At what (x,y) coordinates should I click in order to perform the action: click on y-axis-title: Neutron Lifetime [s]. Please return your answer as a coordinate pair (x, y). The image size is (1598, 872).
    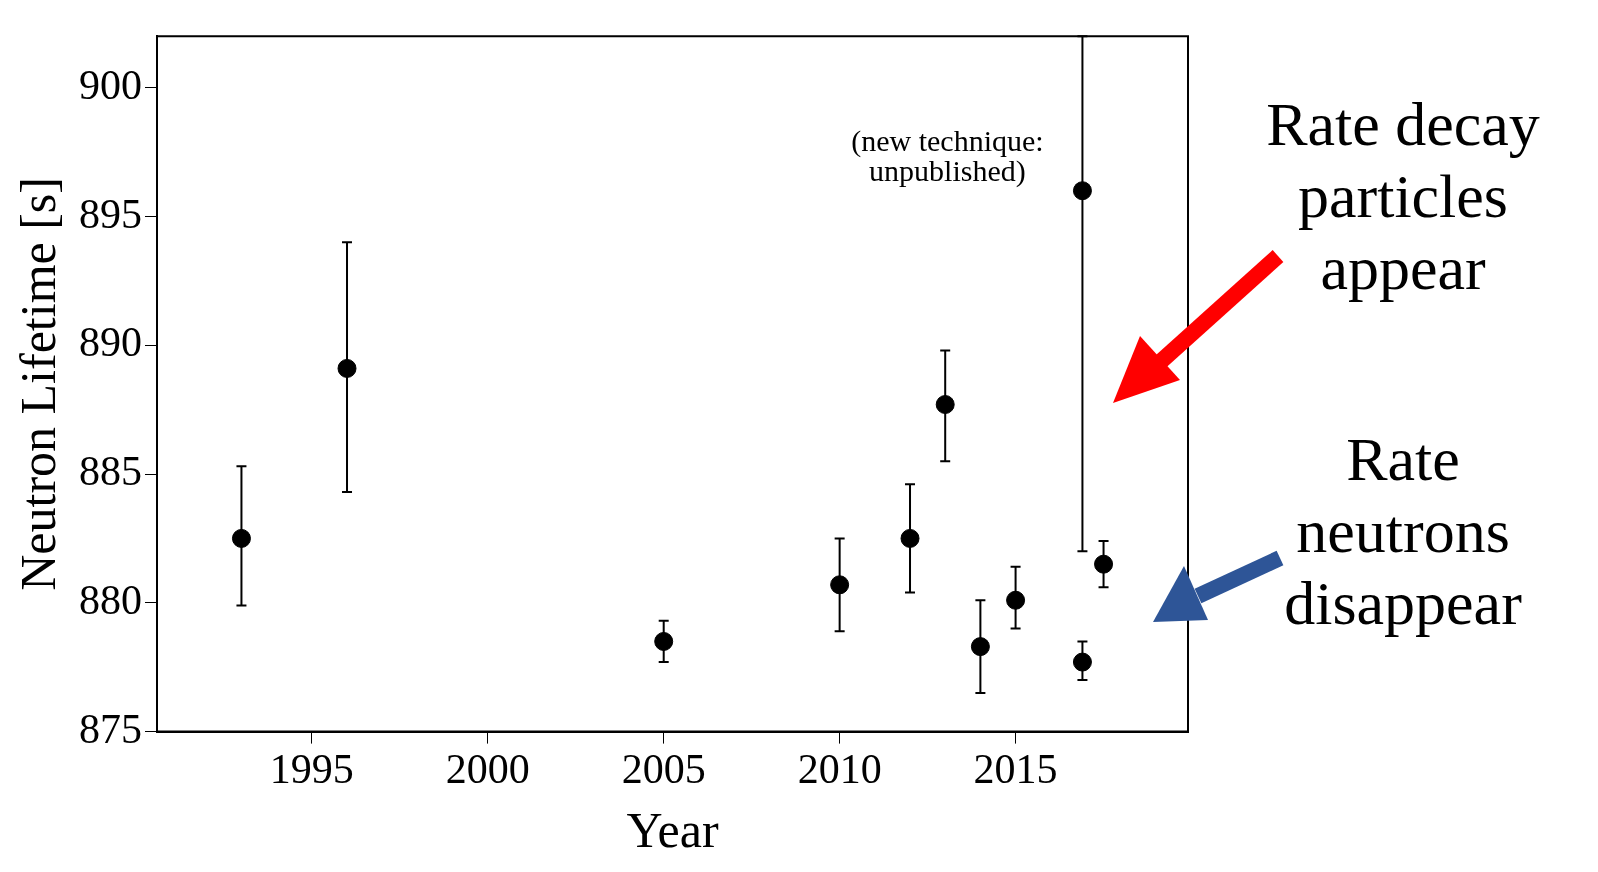
    Looking at the image, I should click on (38, 384).